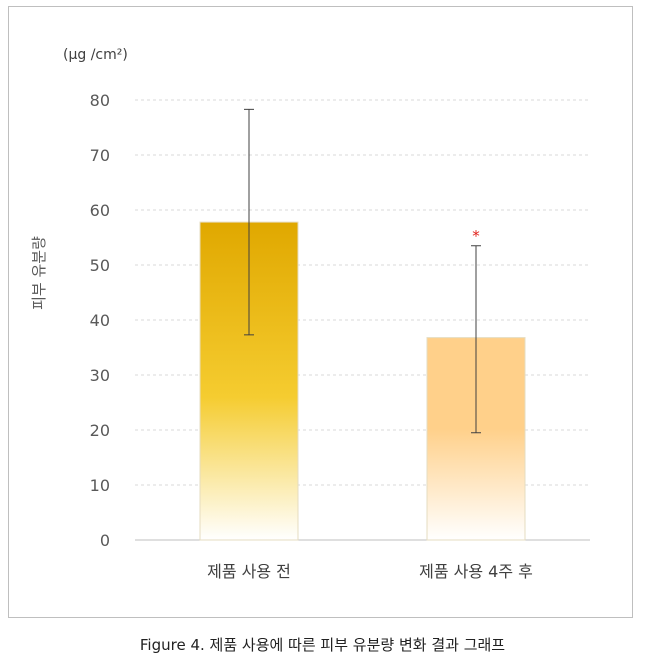 This screenshot has height=668, width=645. What do you see at coordinates (322, 645) in the screenshot?
I see `figure-caption: Figure 4. 제품 사용에 따른 피부 유분량 변화 결과 그래프` at bounding box center [322, 645].